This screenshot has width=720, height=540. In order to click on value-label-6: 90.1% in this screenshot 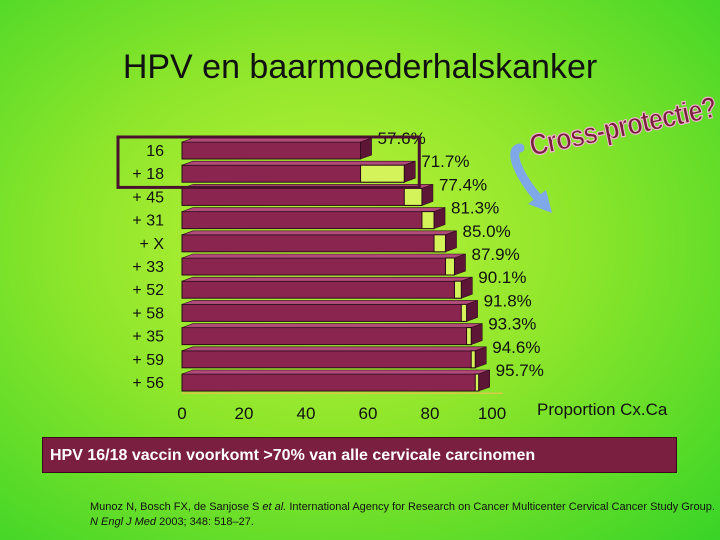, I will do `click(502, 277)`.